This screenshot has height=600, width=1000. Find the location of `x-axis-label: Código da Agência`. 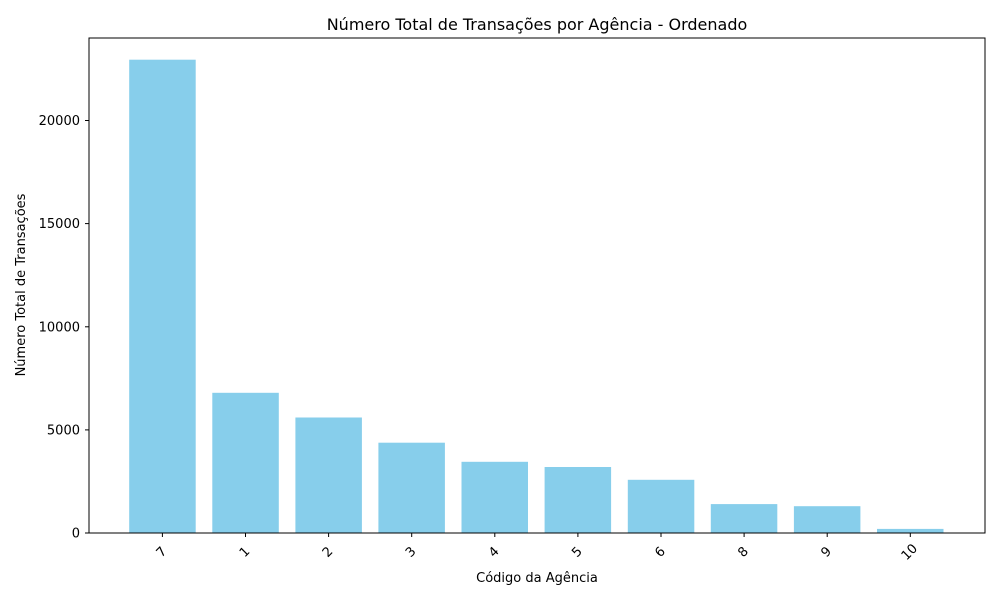

x-axis-label: Código da Agência is located at coordinates (537, 578).